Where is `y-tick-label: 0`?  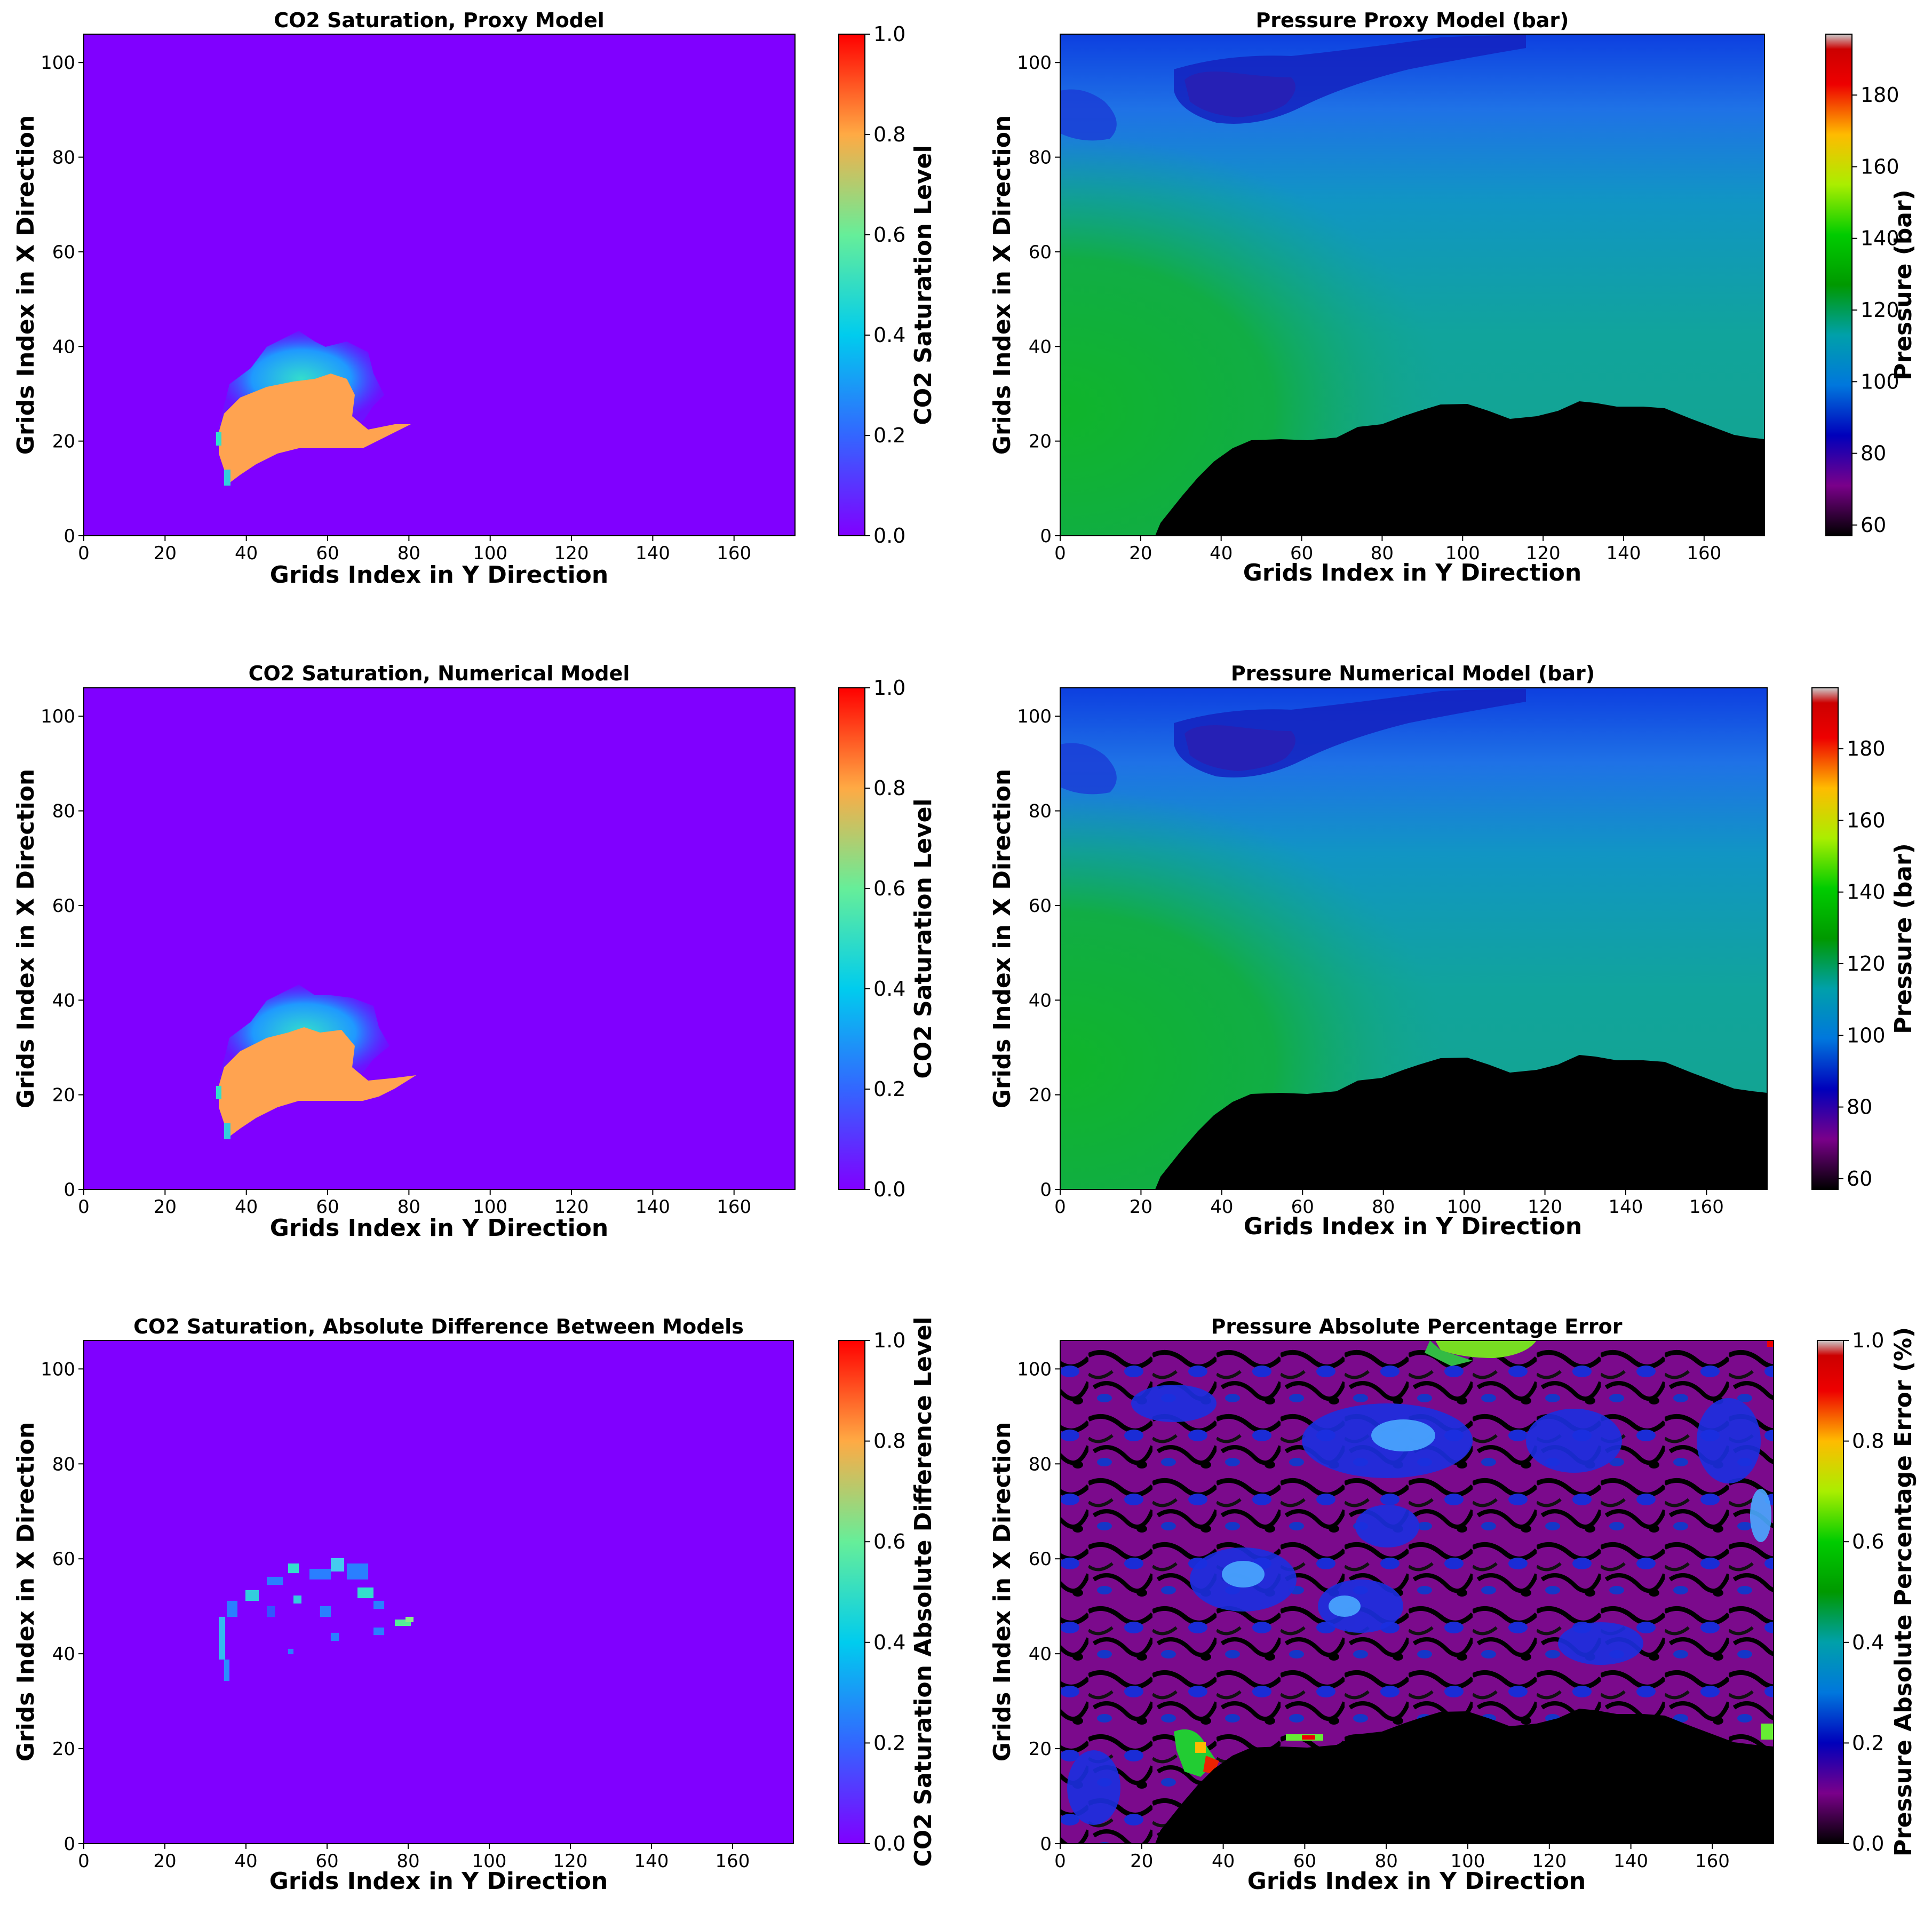
y-tick-label: 0 is located at coordinates (1046, 536).